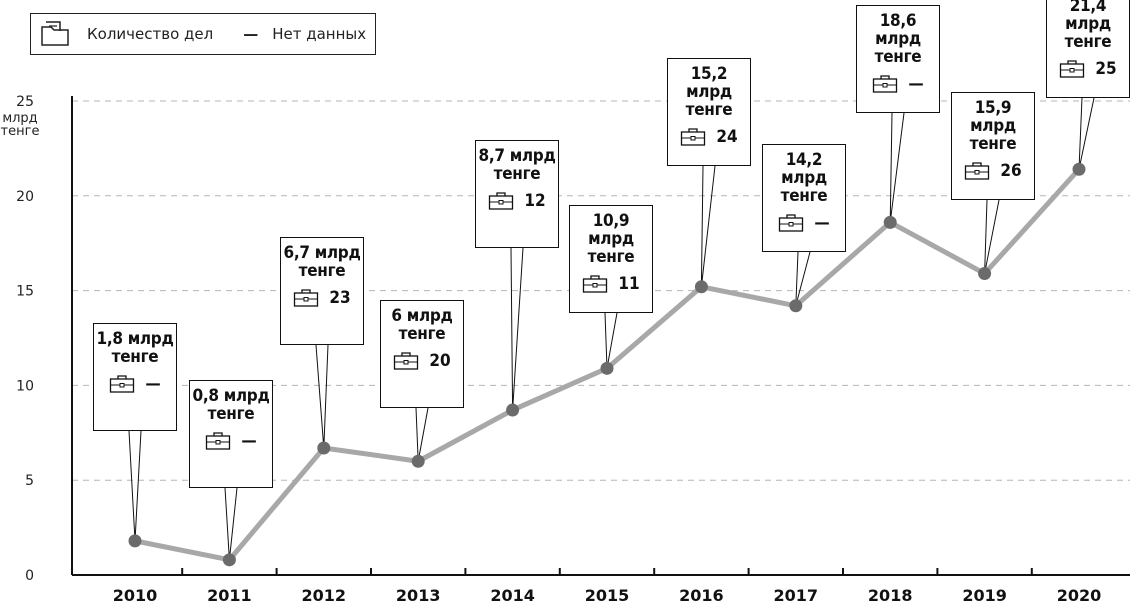  I want to click on x-tick-label: 2010, so click(135, 595).